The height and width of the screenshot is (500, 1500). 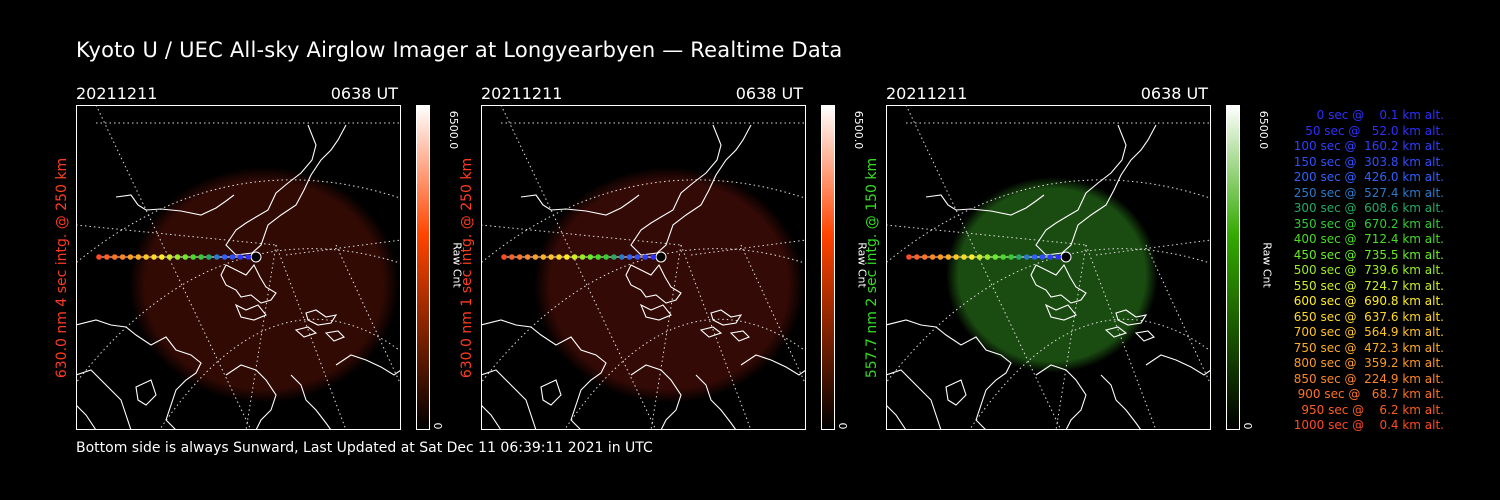 I want to click on panel-ylabel: 630.0 nm 4 sec intg. @ 250 km, so click(x=62, y=267).